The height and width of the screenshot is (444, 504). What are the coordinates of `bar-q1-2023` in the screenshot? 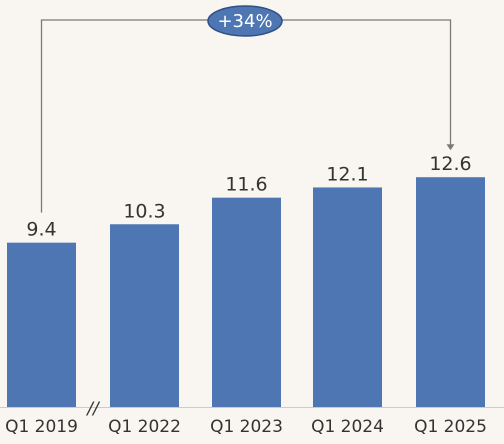 It's located at (246, 302).